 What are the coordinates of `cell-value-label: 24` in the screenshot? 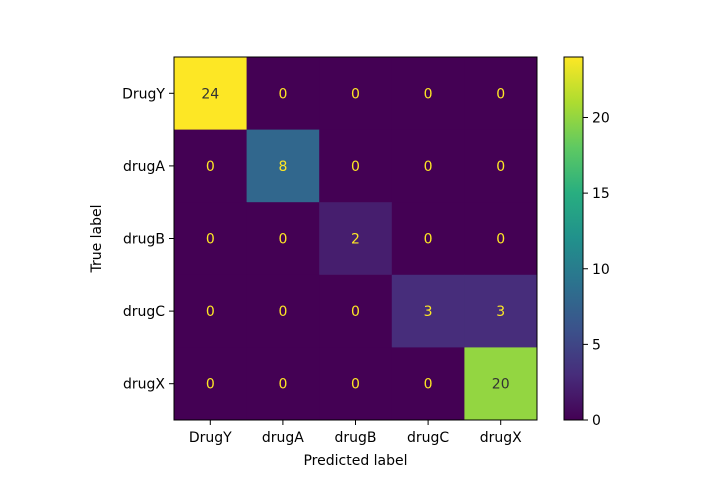 It's located at (210, 94).